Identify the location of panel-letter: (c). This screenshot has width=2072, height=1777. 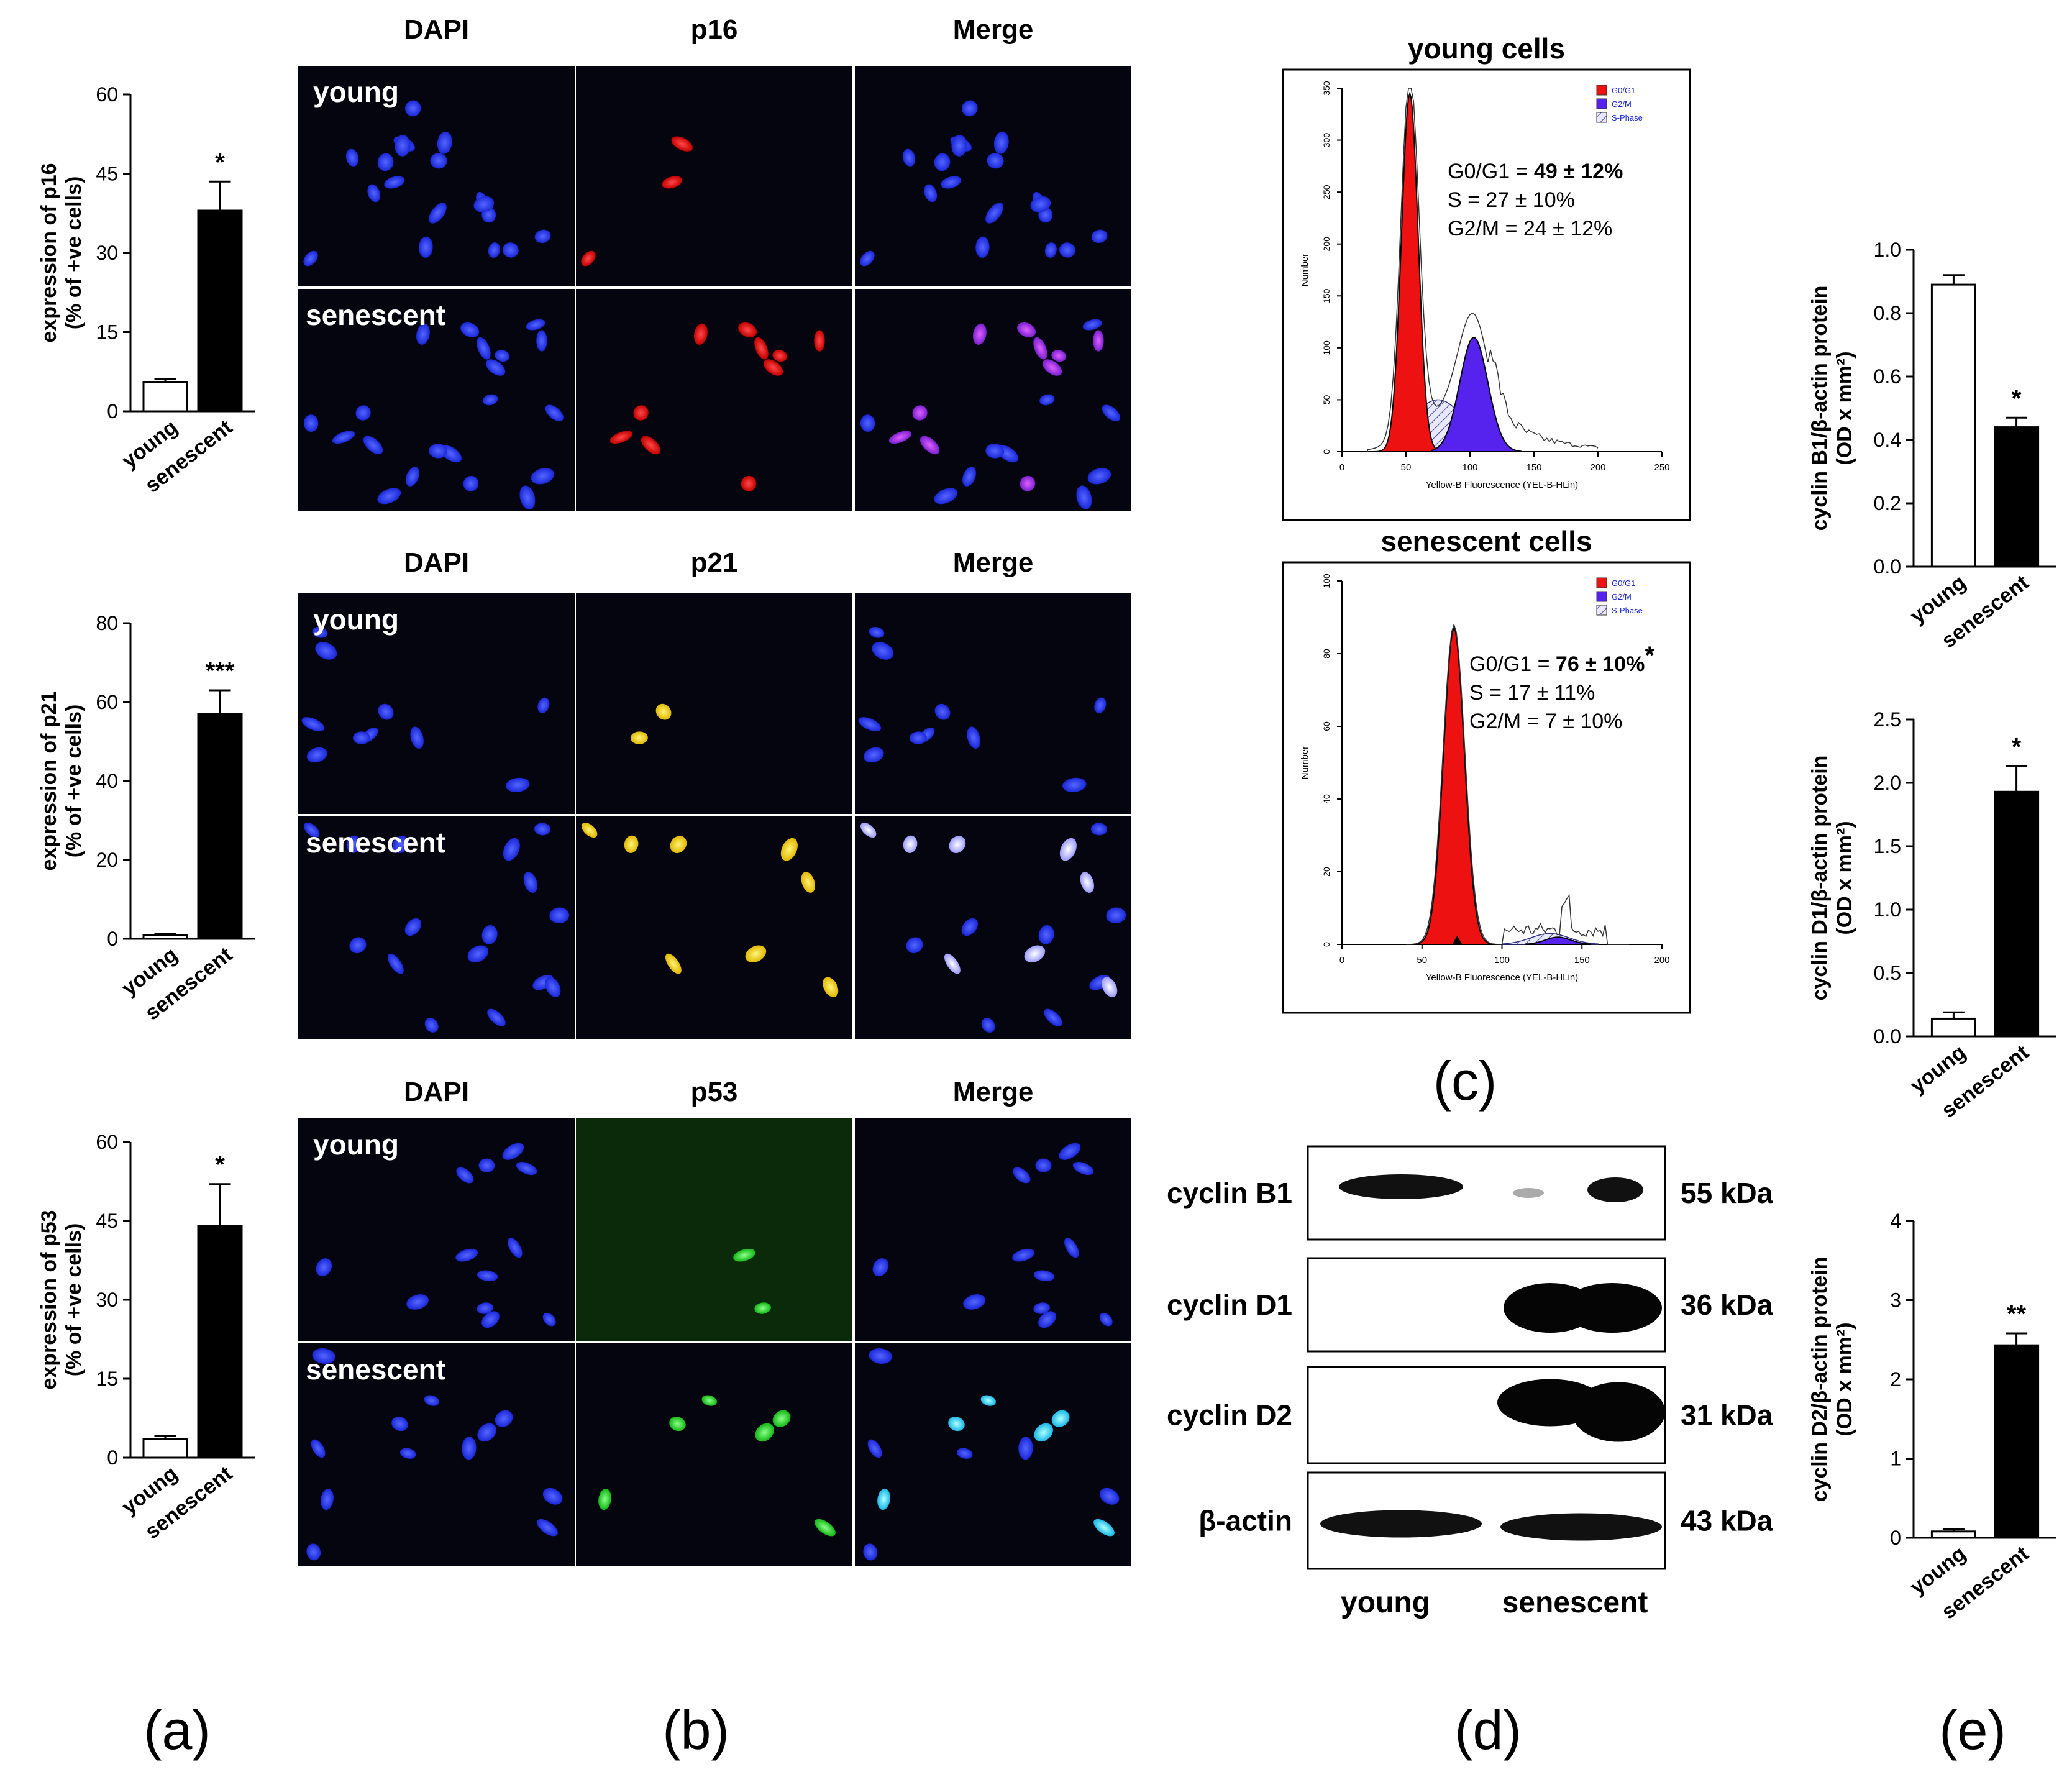
(1465, 1081).